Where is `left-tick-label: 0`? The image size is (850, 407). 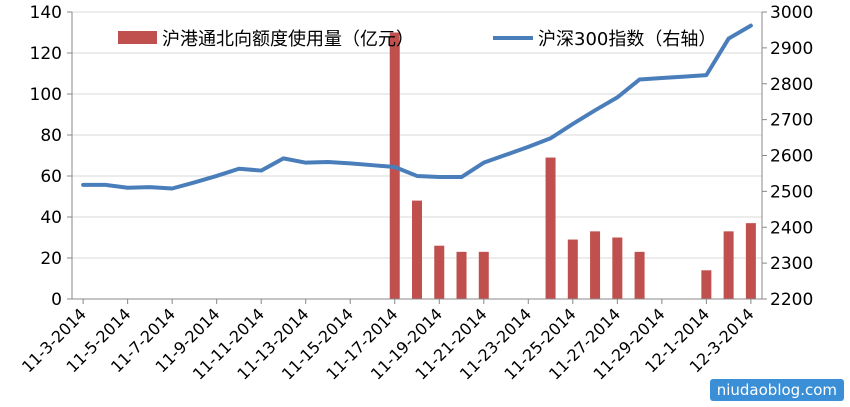
left-tick-label: 0 is located at coordinates (56, 300).